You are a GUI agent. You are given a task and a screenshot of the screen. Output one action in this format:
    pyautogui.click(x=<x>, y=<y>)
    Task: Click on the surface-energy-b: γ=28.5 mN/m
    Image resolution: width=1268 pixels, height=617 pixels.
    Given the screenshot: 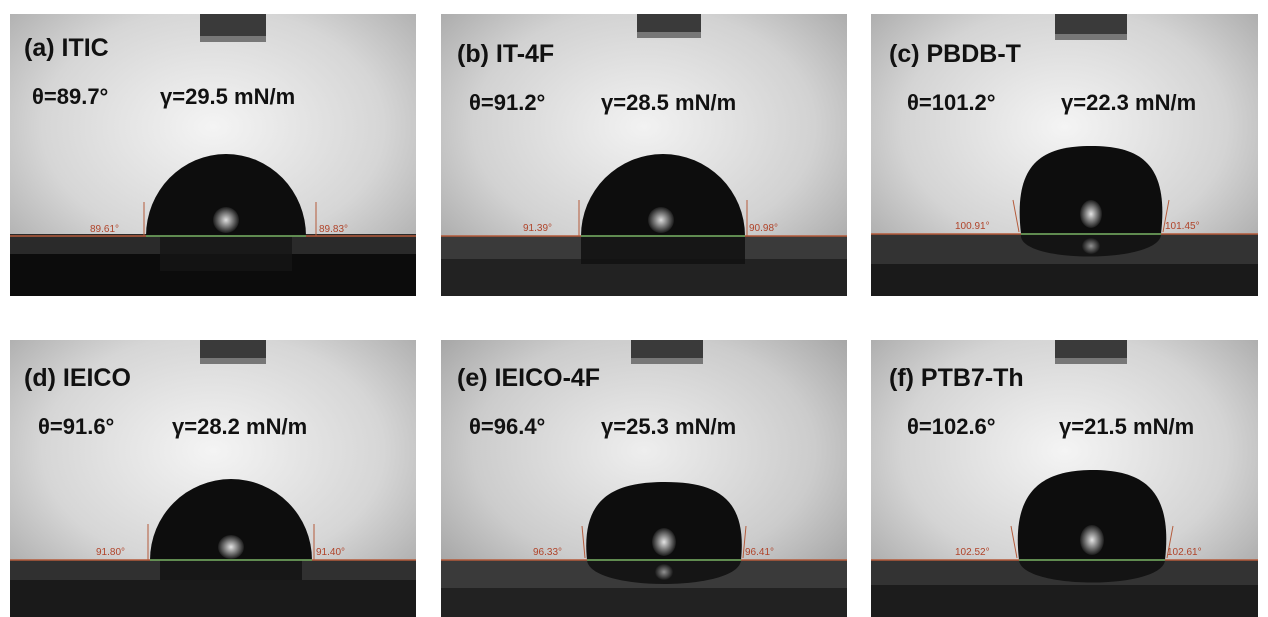 What is the action you would take?
    pyautogui.click(x=669, y=102)
    